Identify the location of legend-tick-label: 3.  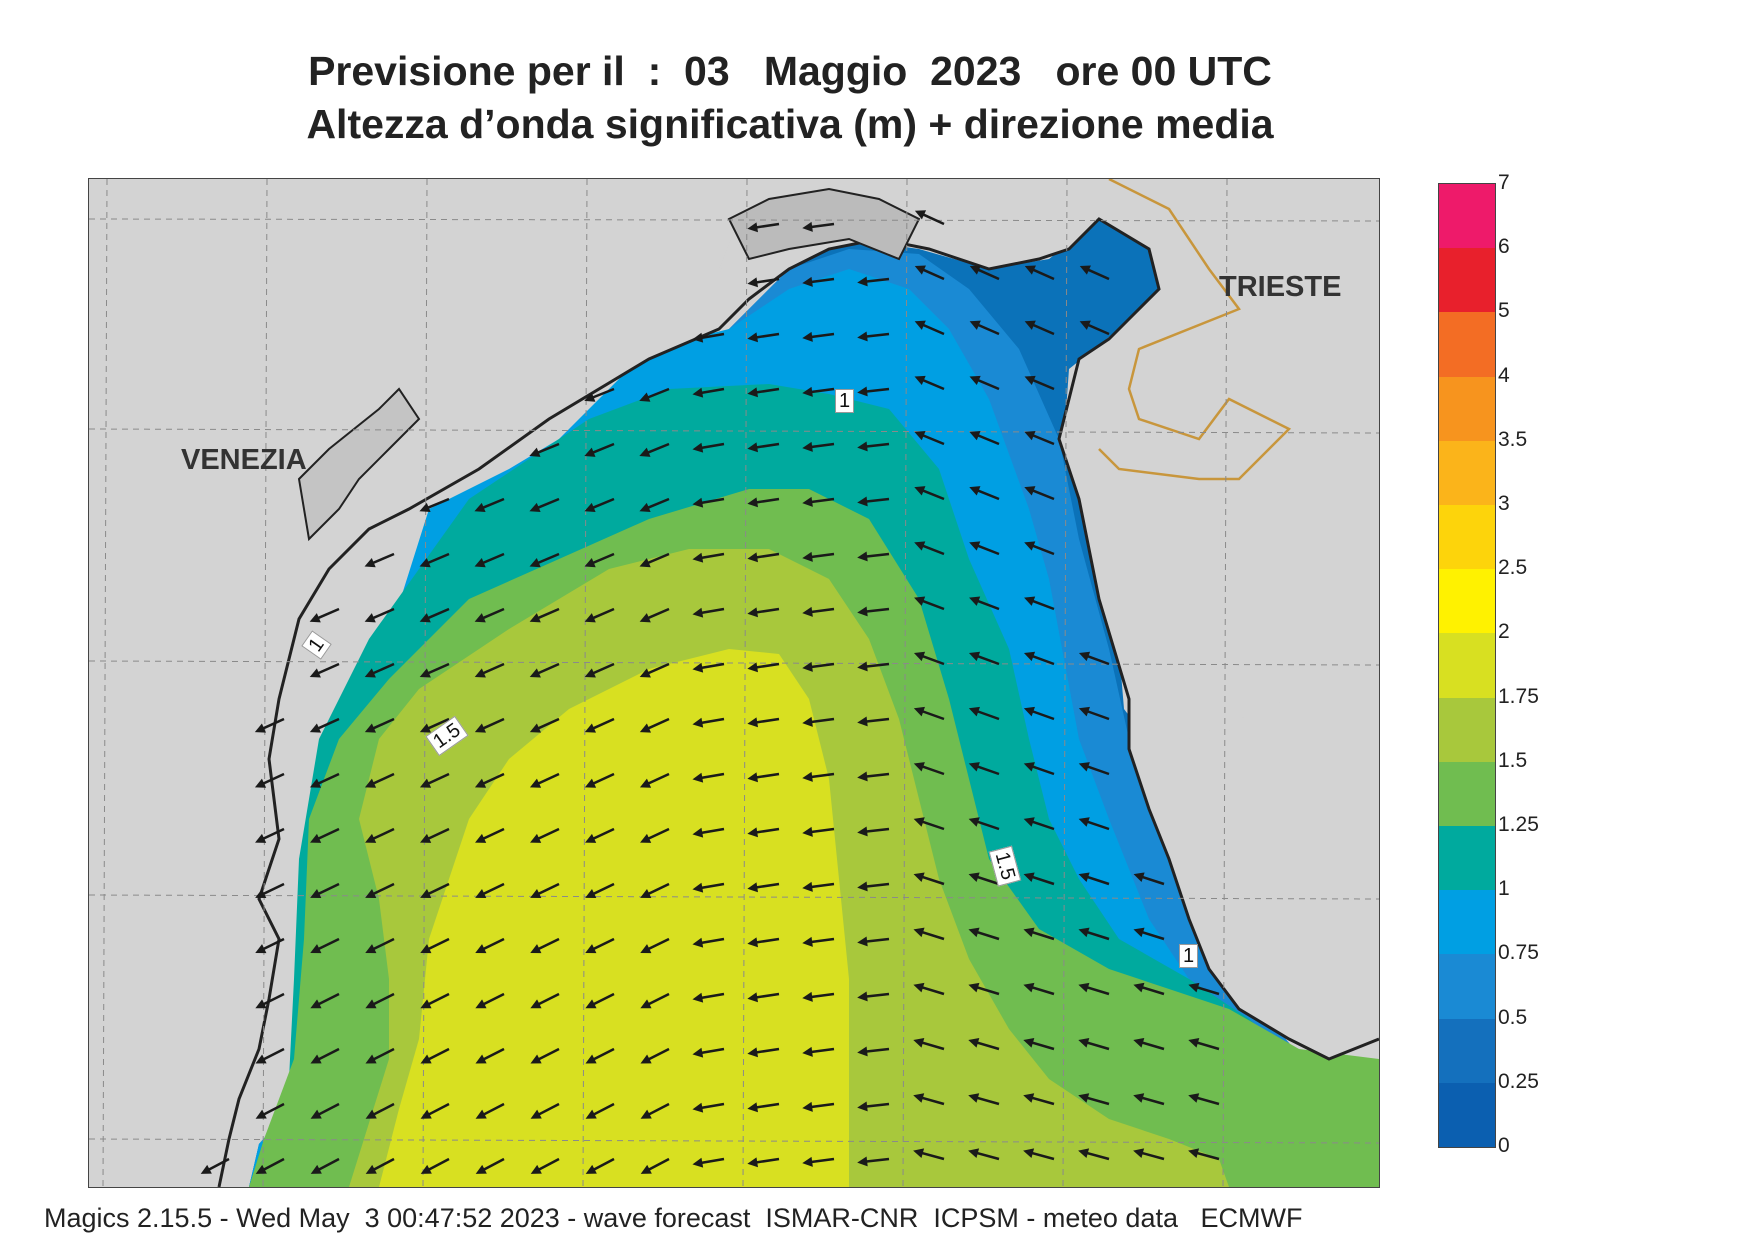
(1504, 503).